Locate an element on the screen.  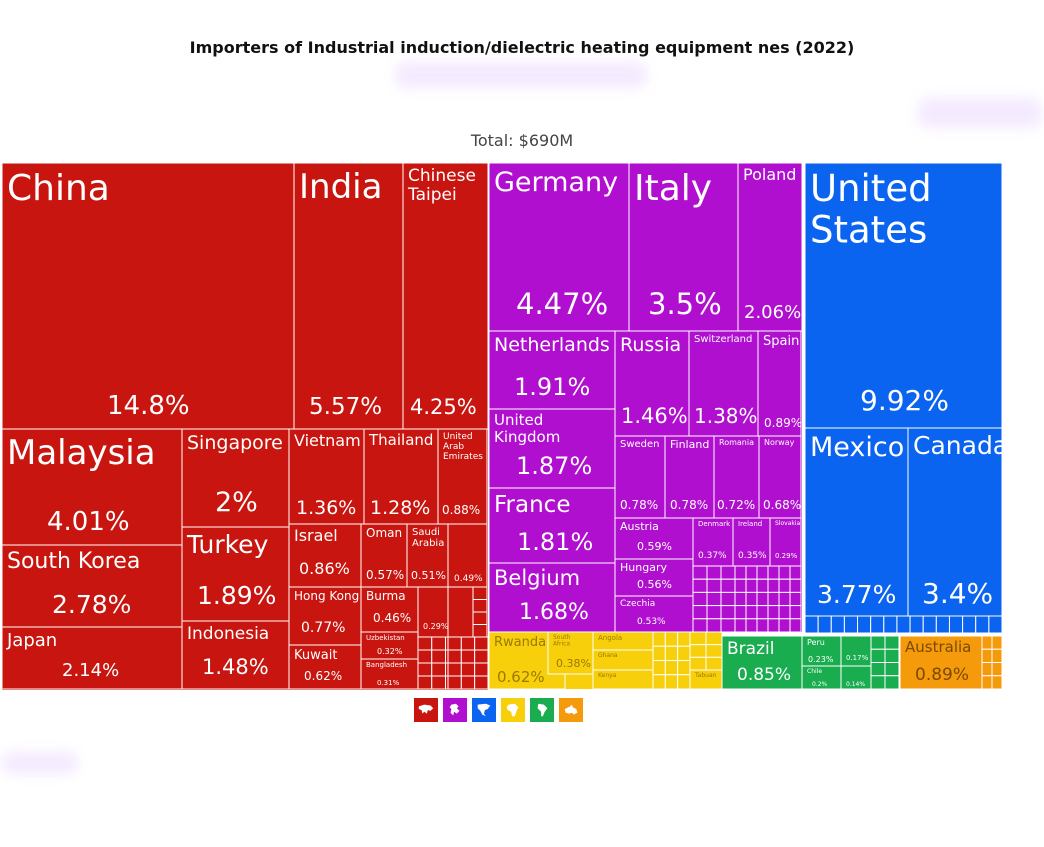
tile-australia: Australia 0.89% is located at coordinates (941, 662).